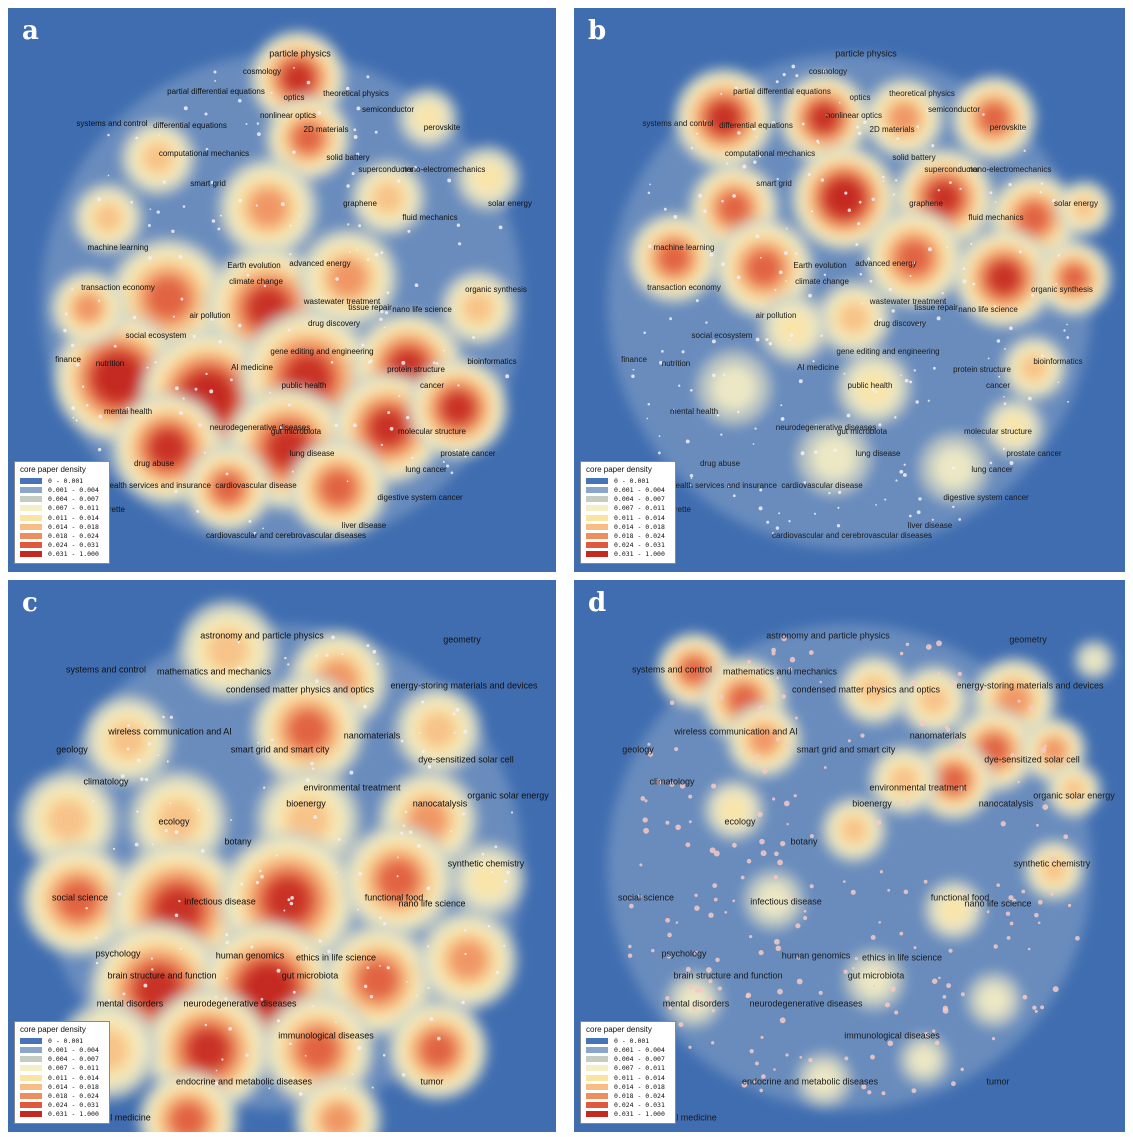 This screenshot has width=1133, height=1137. What do you see at coordinates (256, 485) in the screenshot?
I see `topic-label: cardiovascular disease` at bounding box center [256, 485].